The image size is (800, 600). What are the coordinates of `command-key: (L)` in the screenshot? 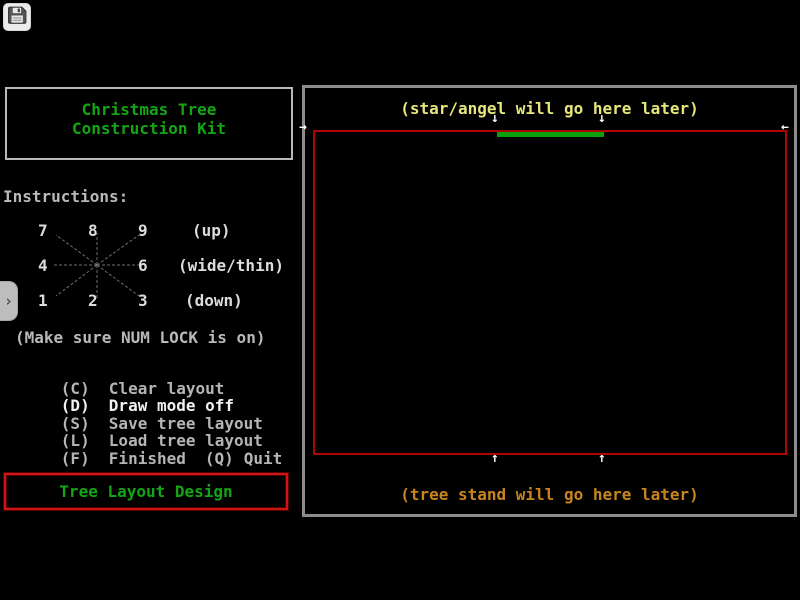 It's located at (75, 440).